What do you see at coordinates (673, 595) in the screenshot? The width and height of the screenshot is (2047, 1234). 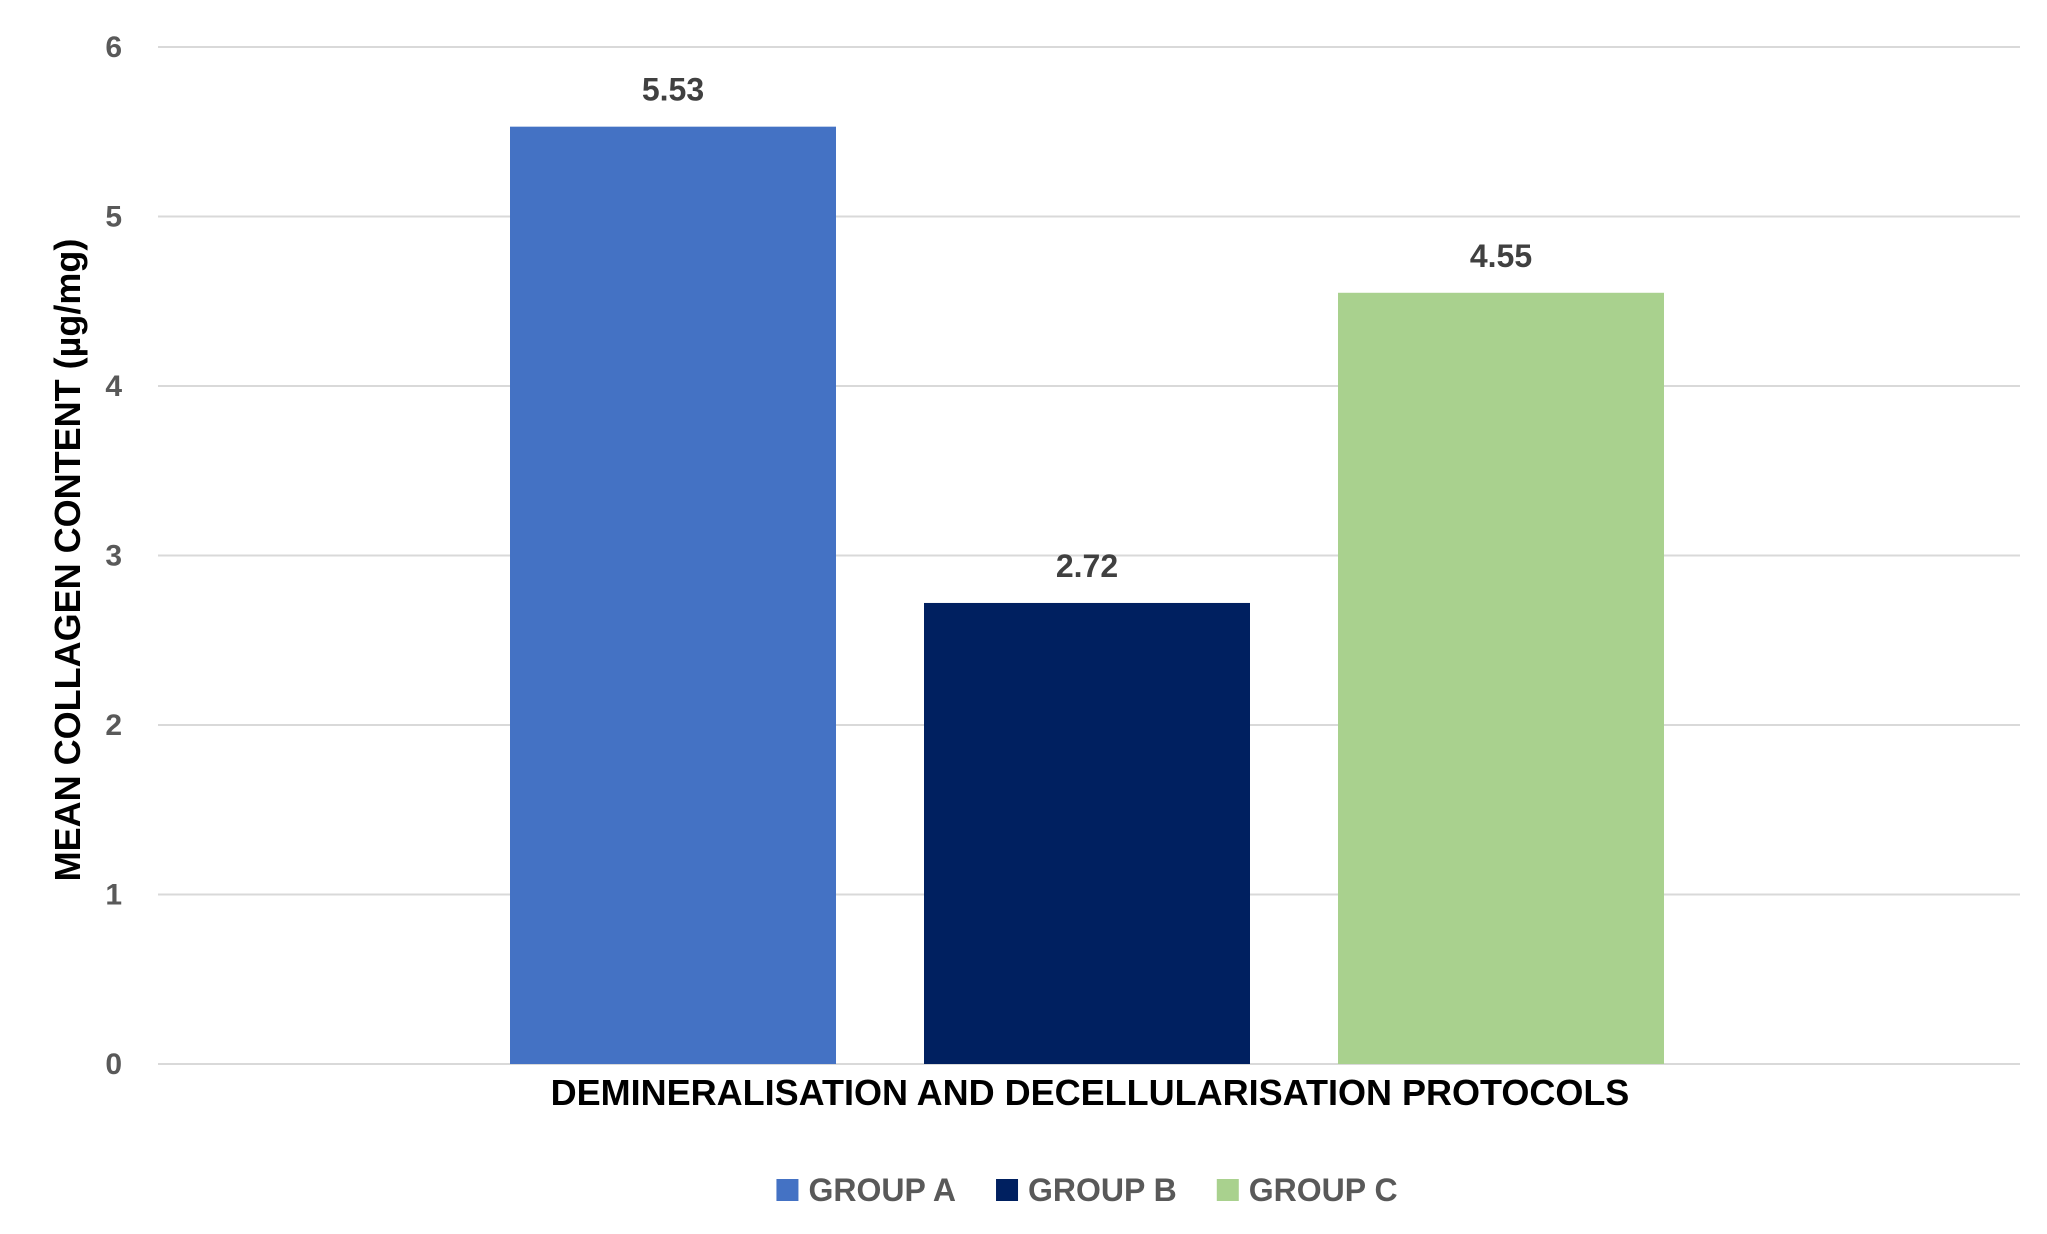 I see `bar-group-a` at bounding box center [673, 595].